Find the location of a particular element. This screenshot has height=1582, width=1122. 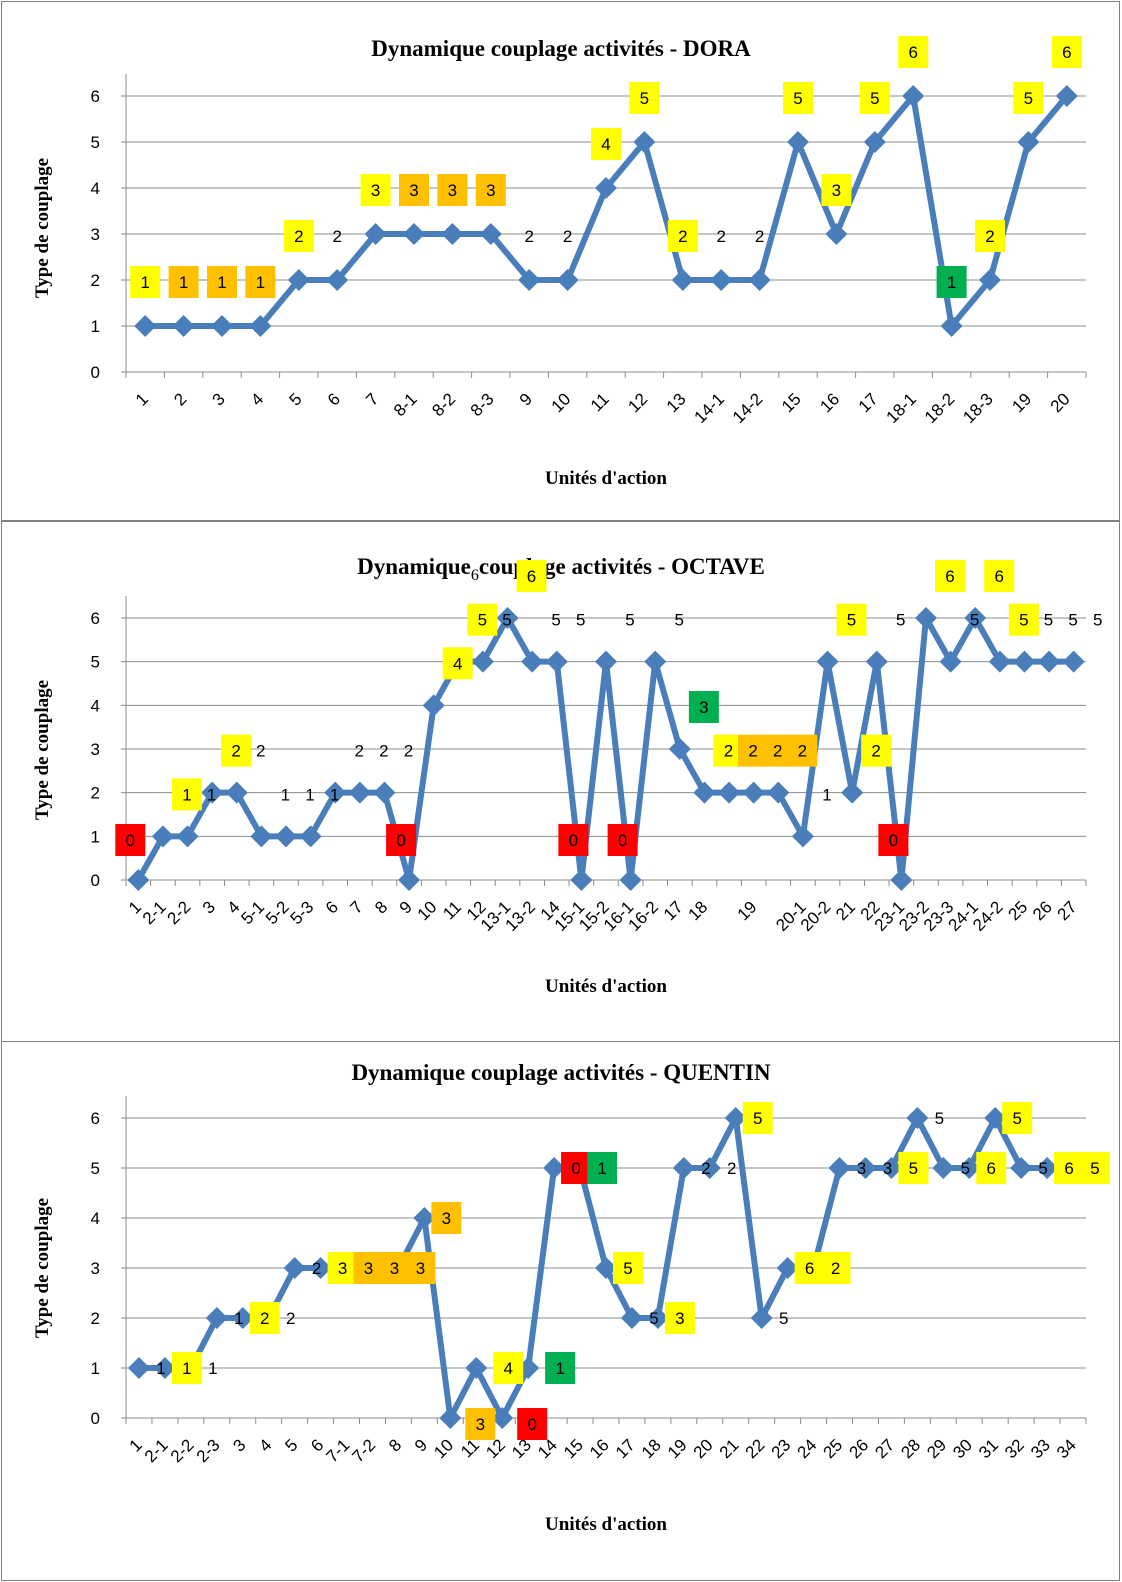

x-axis-title: Unités d'action is located at coordinates (606, 1524).